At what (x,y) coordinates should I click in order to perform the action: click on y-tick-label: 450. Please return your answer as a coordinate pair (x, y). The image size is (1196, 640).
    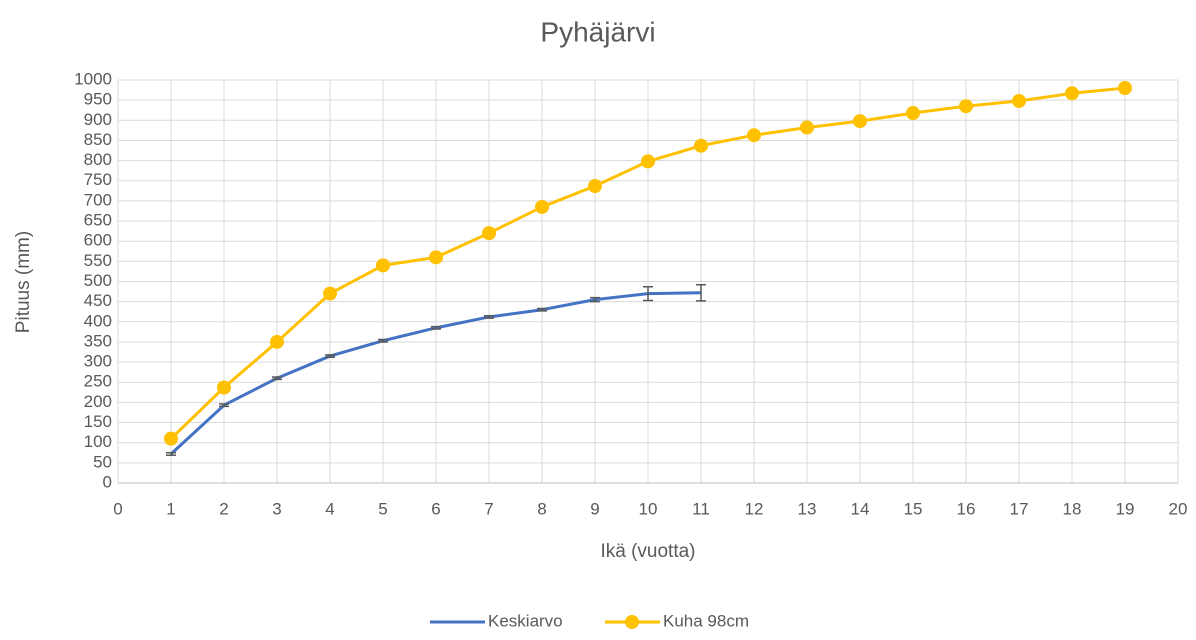
    Looking at the image, I should click on (98, 300).